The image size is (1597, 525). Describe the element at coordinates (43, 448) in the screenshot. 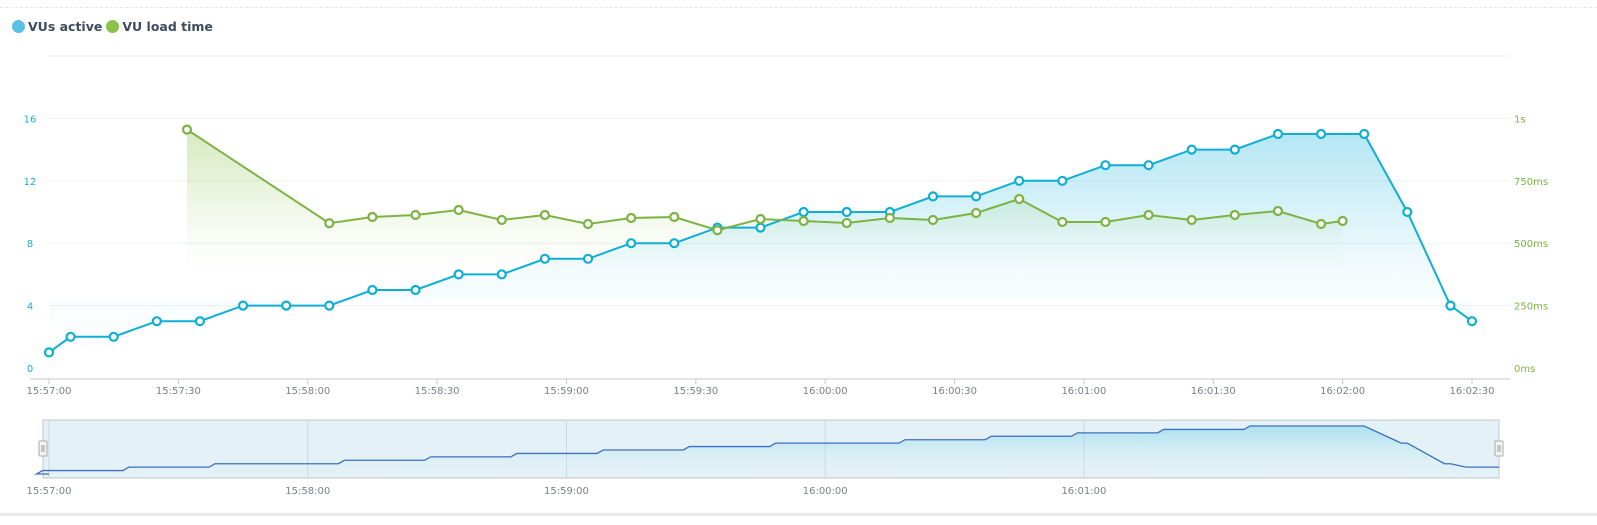

I see `navigator-handle-left` at that location.